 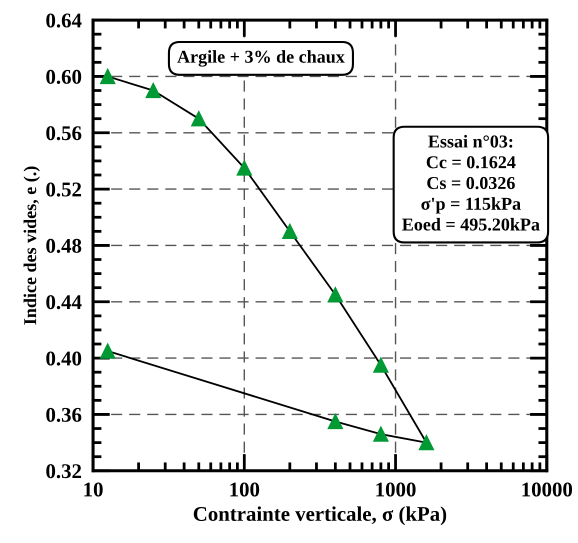 What do you see at coordinates (64, 189) in the screenshot?
I see `y-tick-label: 0.52` at bounding box center [64, 189].